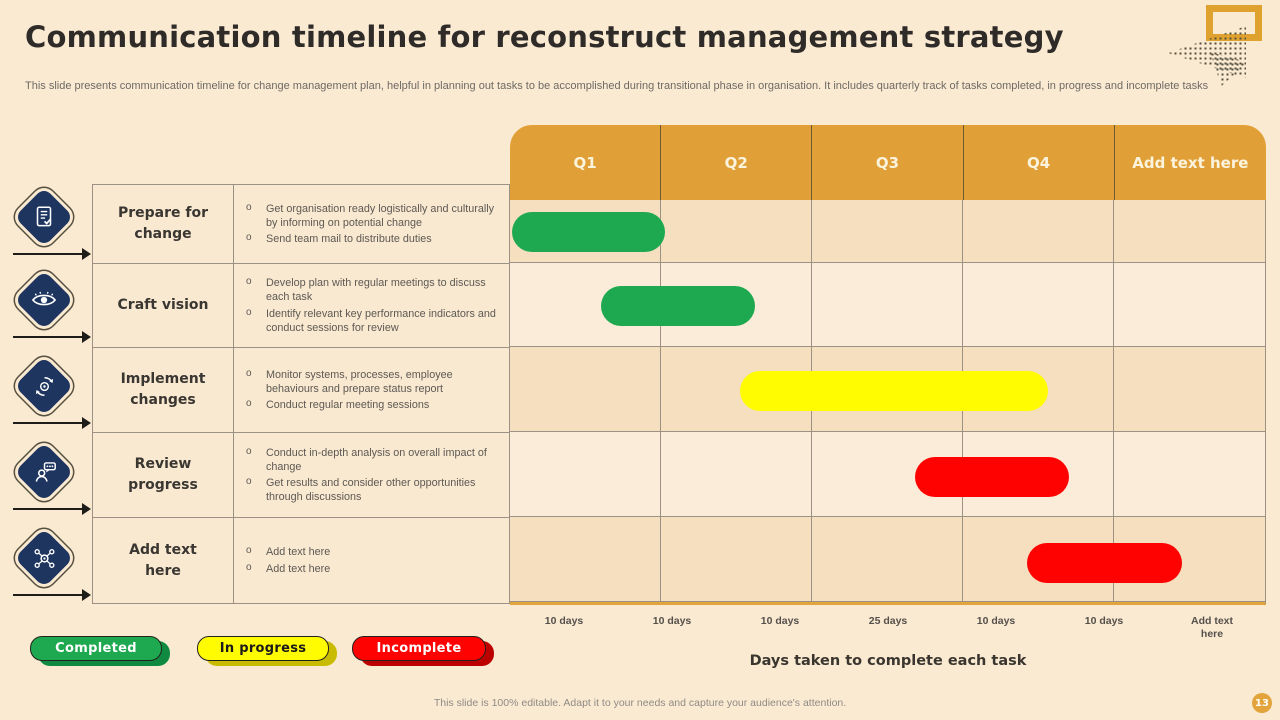 This screenshot has width=1280, height=720. I want to click on task-marker-add, so click(47, 571).